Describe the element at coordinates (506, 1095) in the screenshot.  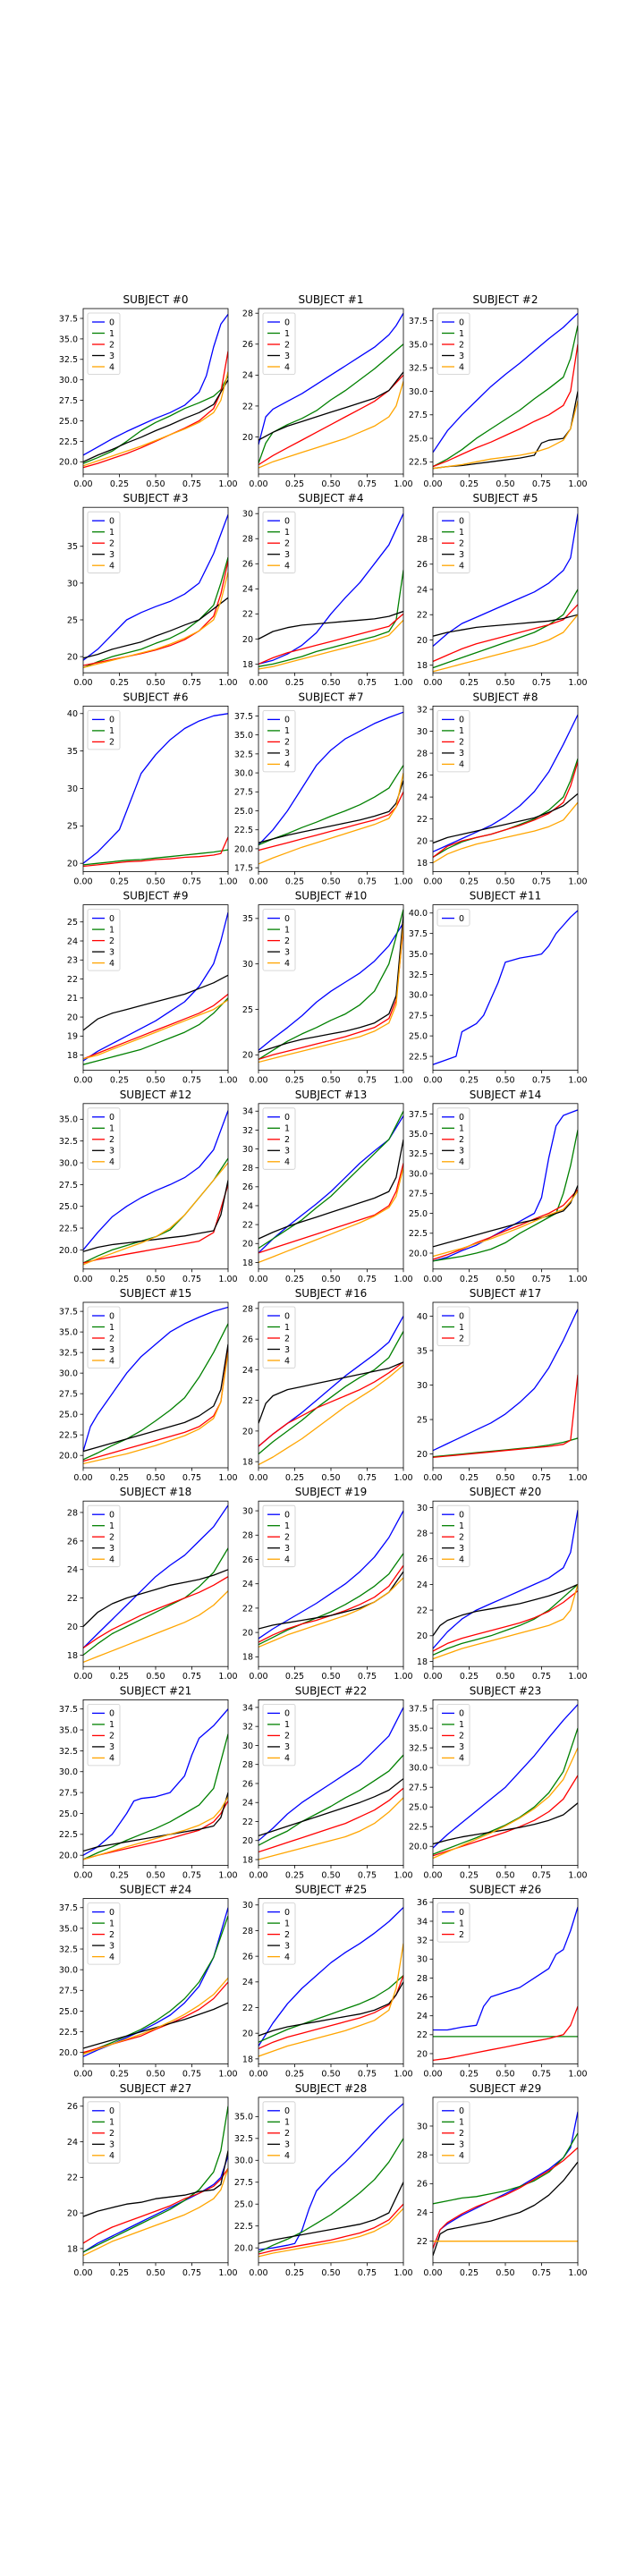
I see `subplot-title: SUBJECT #14` at that location.